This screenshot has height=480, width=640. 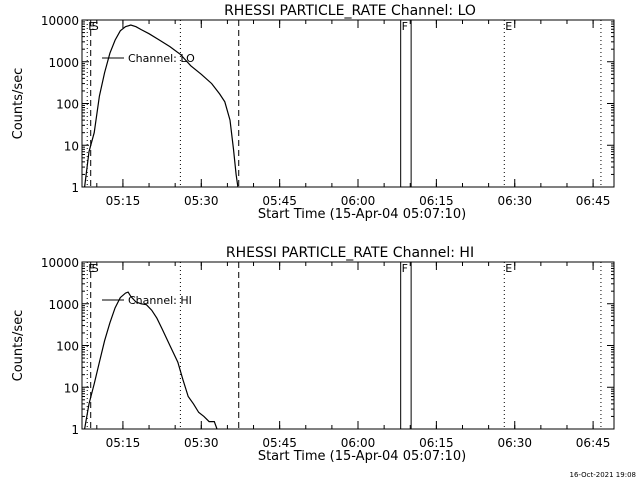 What do you see at coordinates (602, 475) in the screenshot?
I see `footer-timestamp: 16-Oct-2021 19:08` at bounding box center [602, 475].